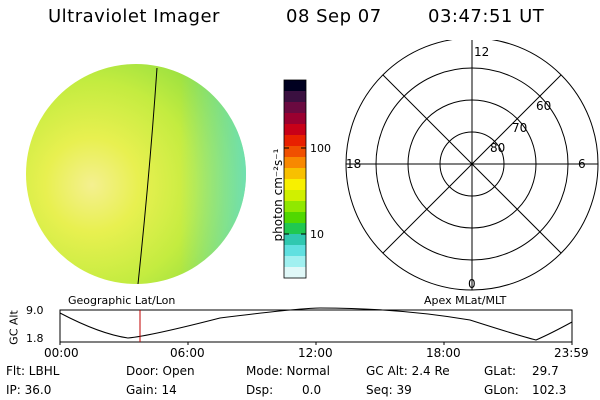 The width and height of the screenshot is (600, 400). I want to click on gc-alt-axis-title: GC Alt, so click(14, 327).